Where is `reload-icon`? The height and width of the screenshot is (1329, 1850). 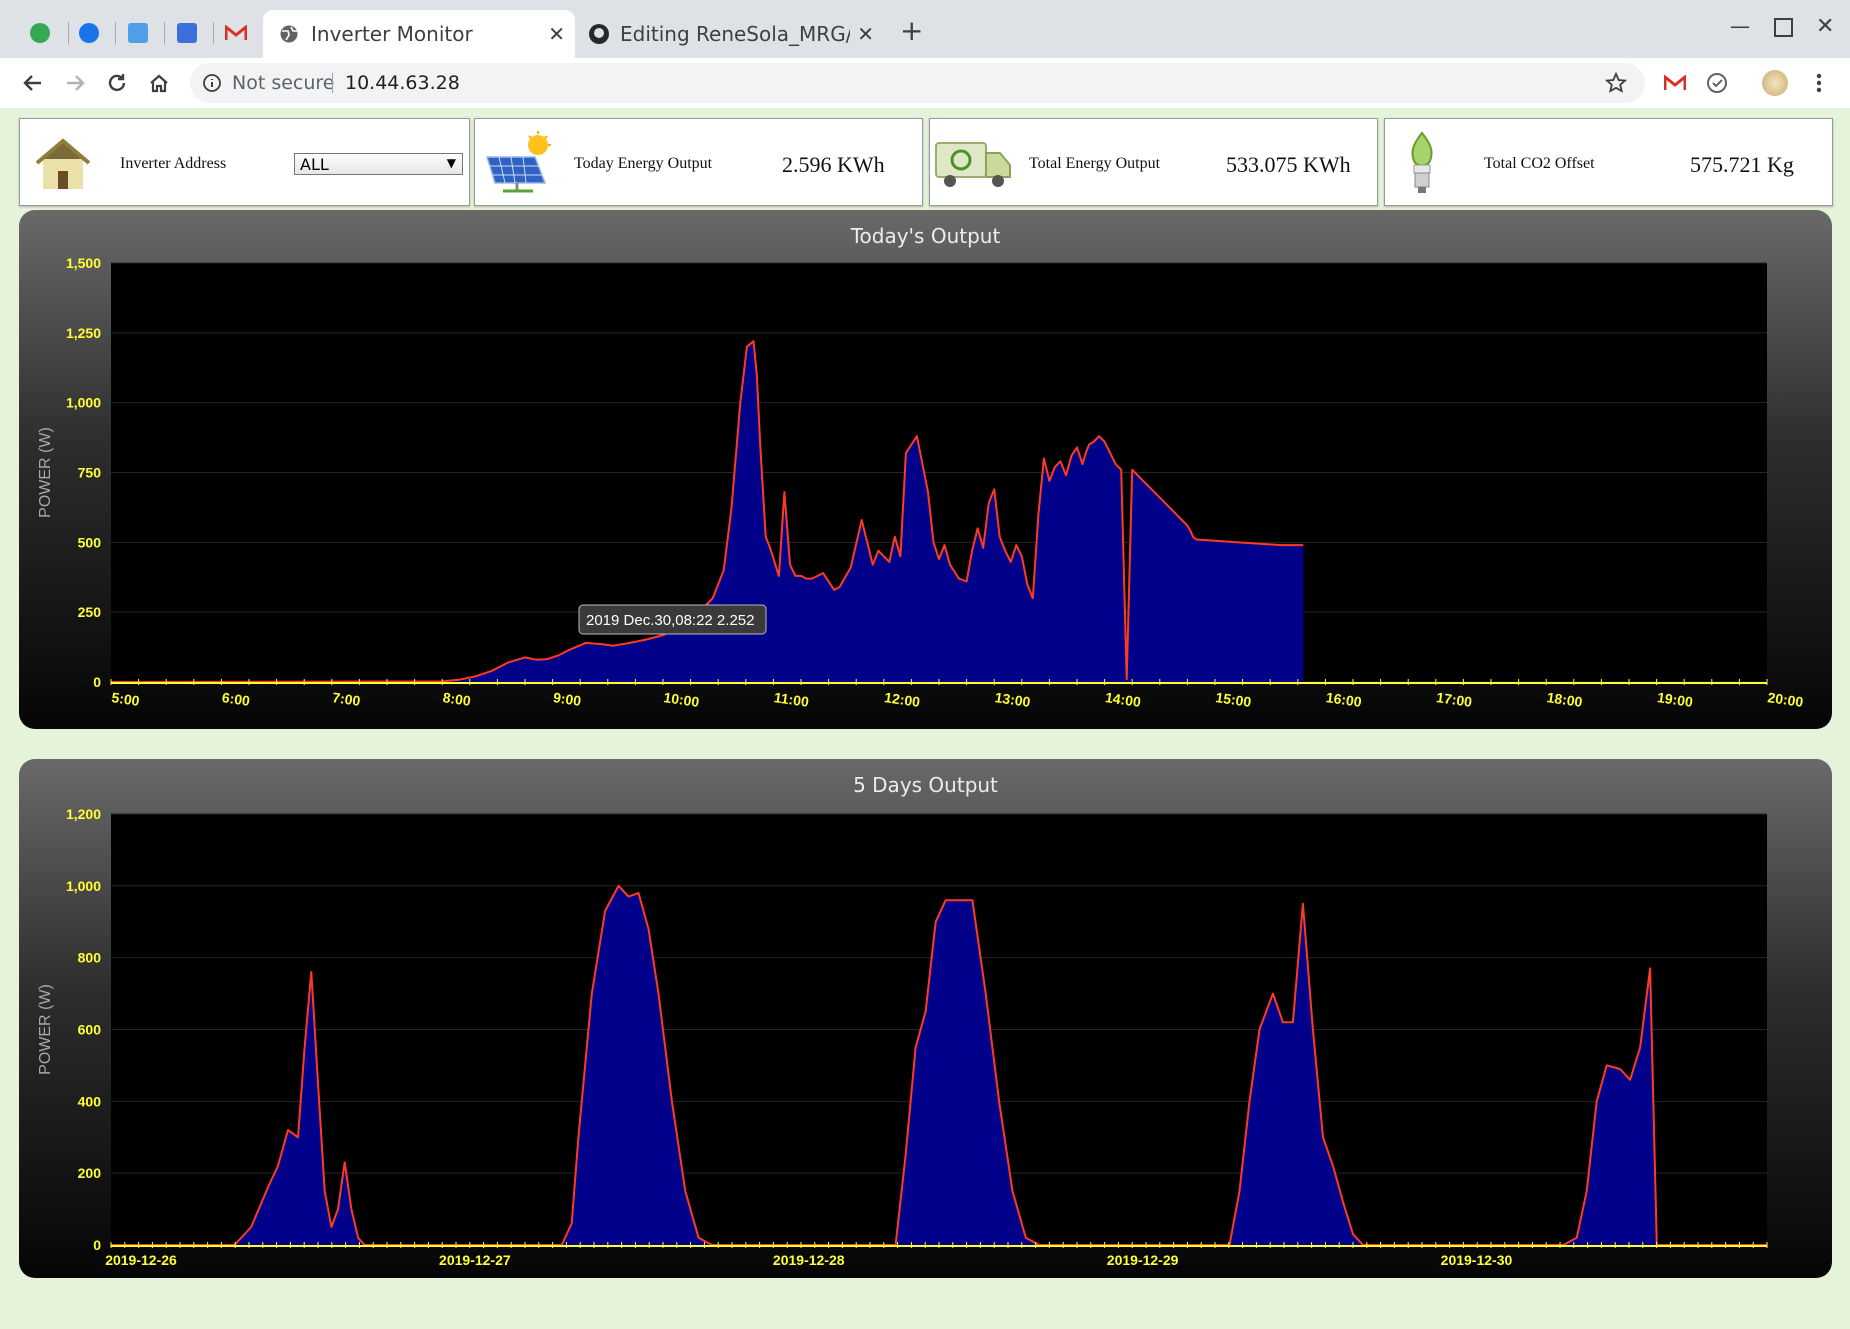 reload-icon is located at coordinates (117, 83).